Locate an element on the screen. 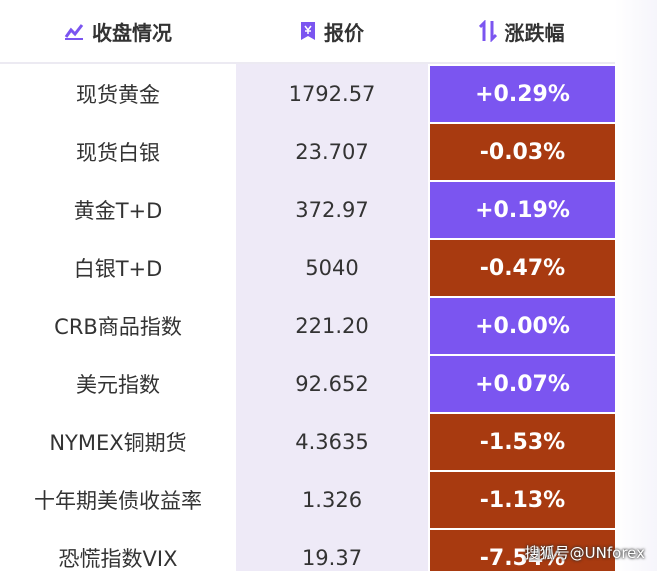 This screenshot has height=571, width=657. change-cell: +0.19% is located at coordinates (522, 210).